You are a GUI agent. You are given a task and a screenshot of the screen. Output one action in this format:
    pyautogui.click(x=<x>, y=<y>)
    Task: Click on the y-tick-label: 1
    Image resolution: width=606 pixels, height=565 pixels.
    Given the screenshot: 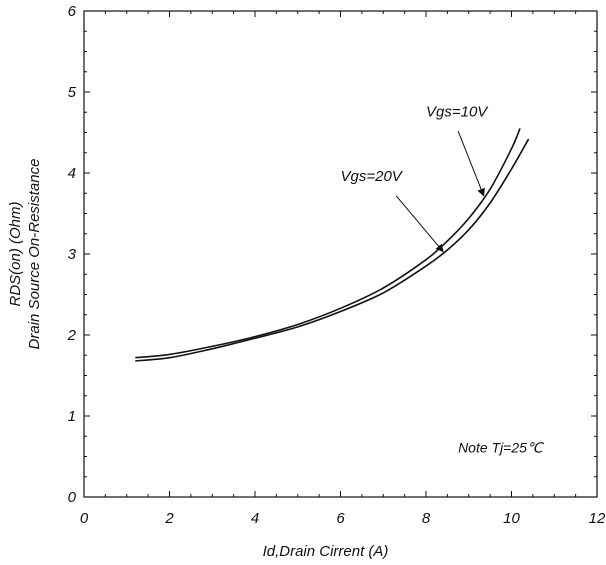 What is the action you would take?
    pyautogui.click(x=72, y=416)
    